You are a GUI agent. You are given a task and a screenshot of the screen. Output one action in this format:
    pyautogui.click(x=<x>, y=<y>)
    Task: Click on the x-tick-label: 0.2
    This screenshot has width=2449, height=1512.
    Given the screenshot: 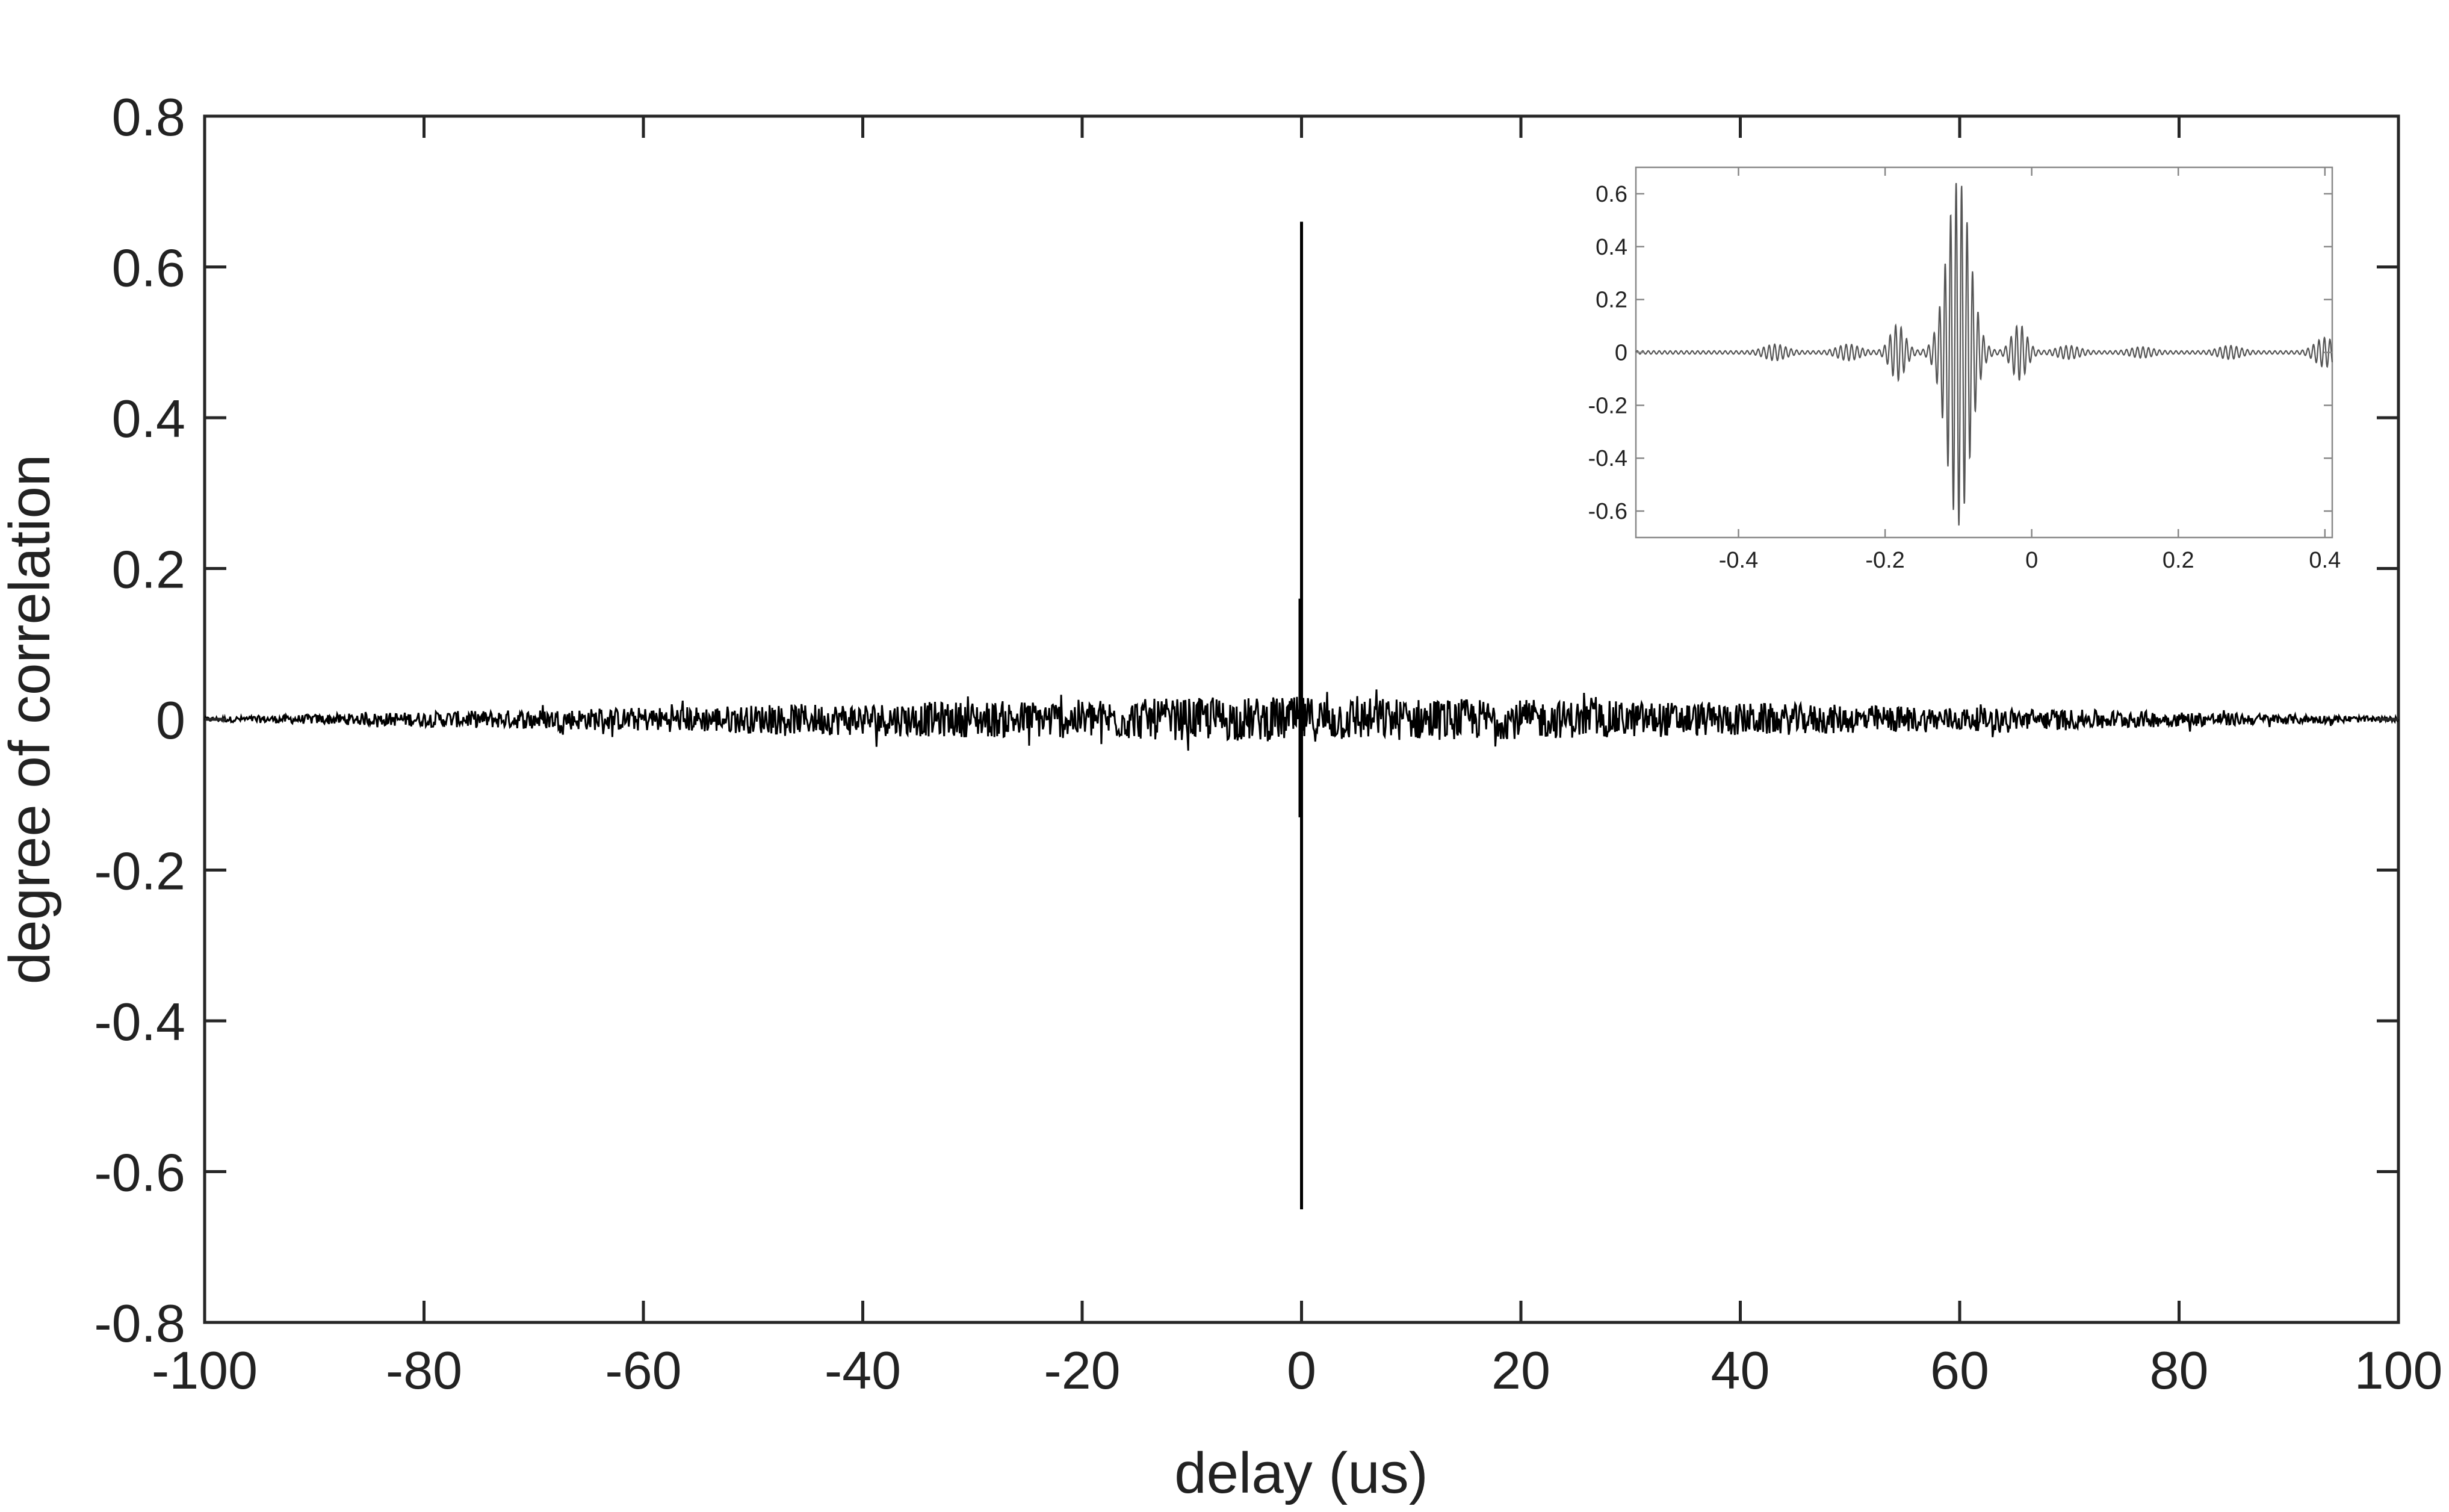 What is the action you would take?
    pyautogui.click(x=2178, y=560)
    